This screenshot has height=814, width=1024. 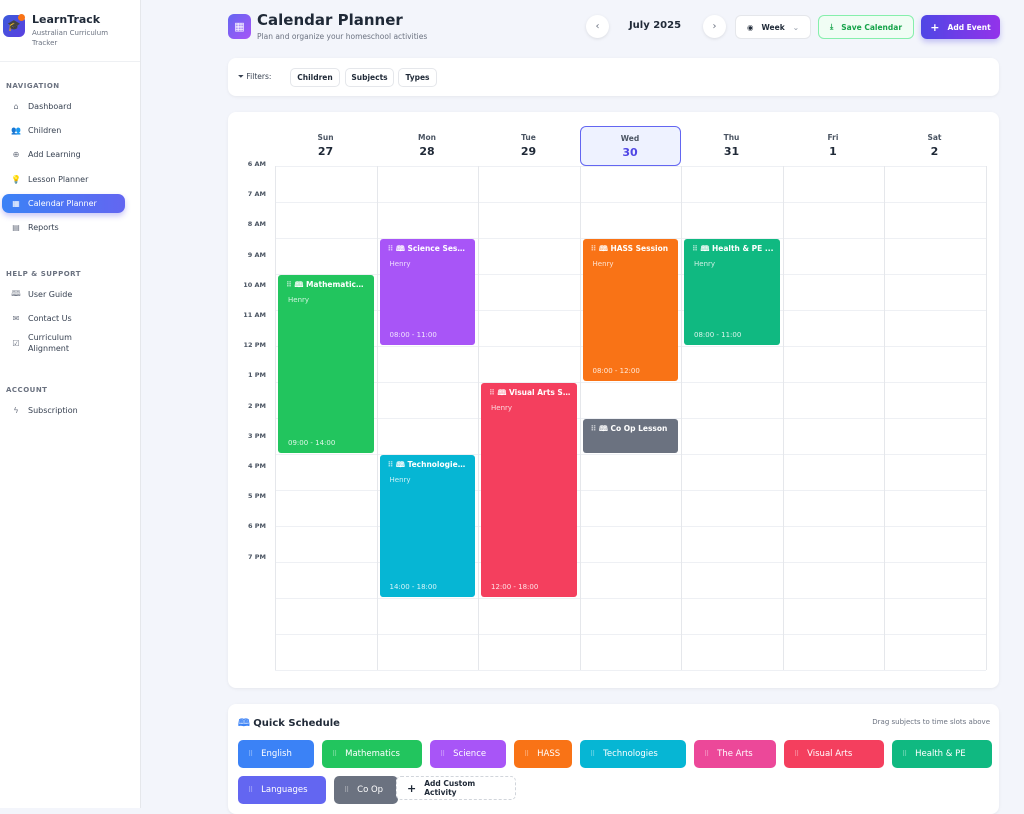 I want to click on quick-subject-english: ⠿ English, so click(x=276, y=754).